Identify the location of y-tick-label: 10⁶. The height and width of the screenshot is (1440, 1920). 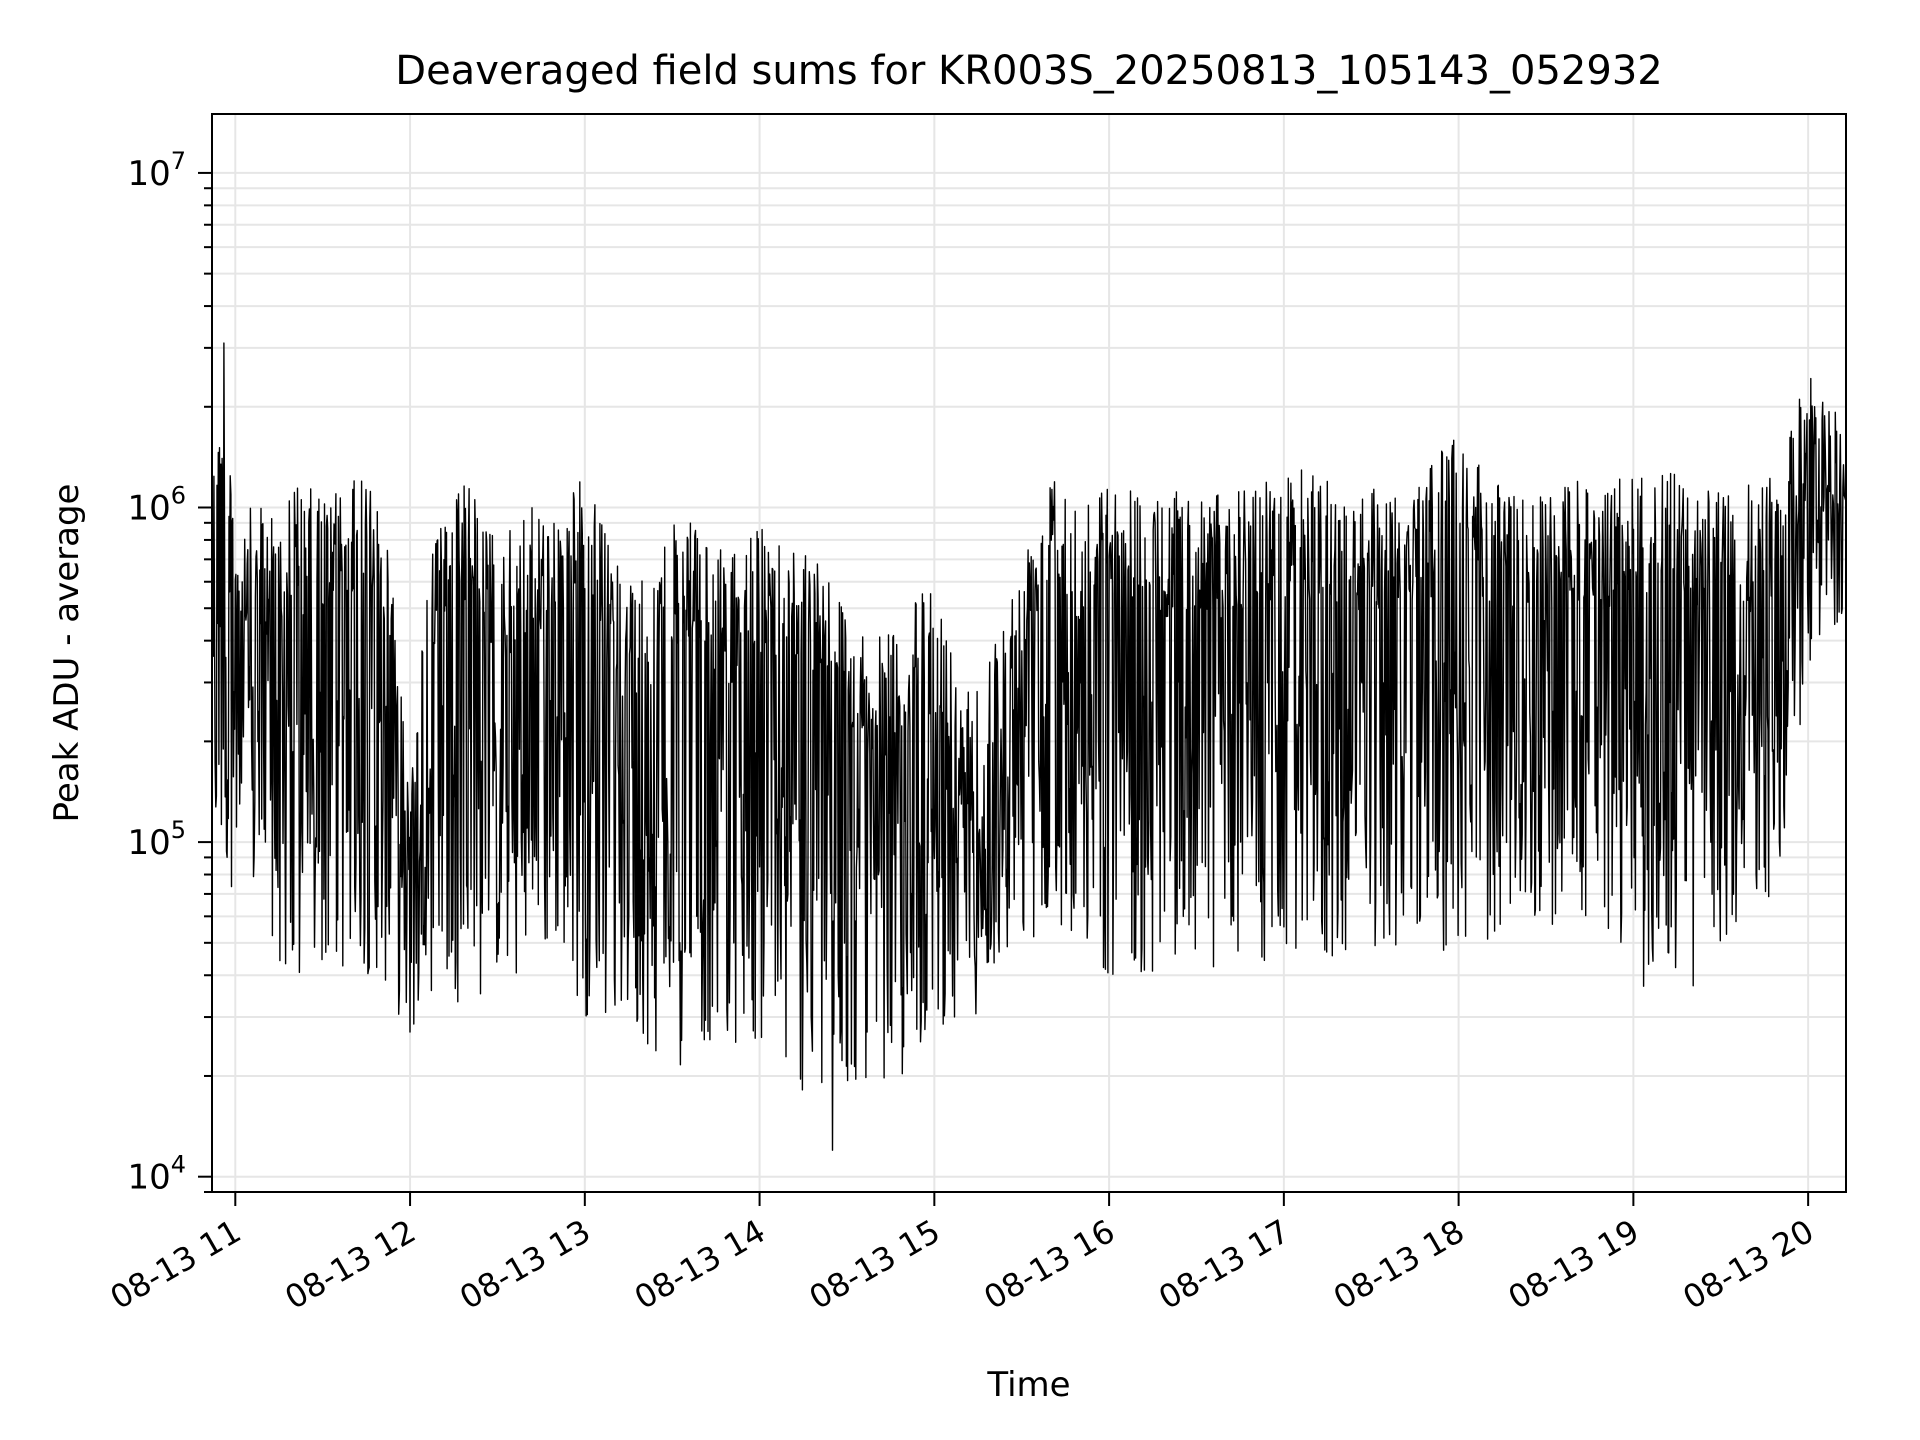
(156, 505).